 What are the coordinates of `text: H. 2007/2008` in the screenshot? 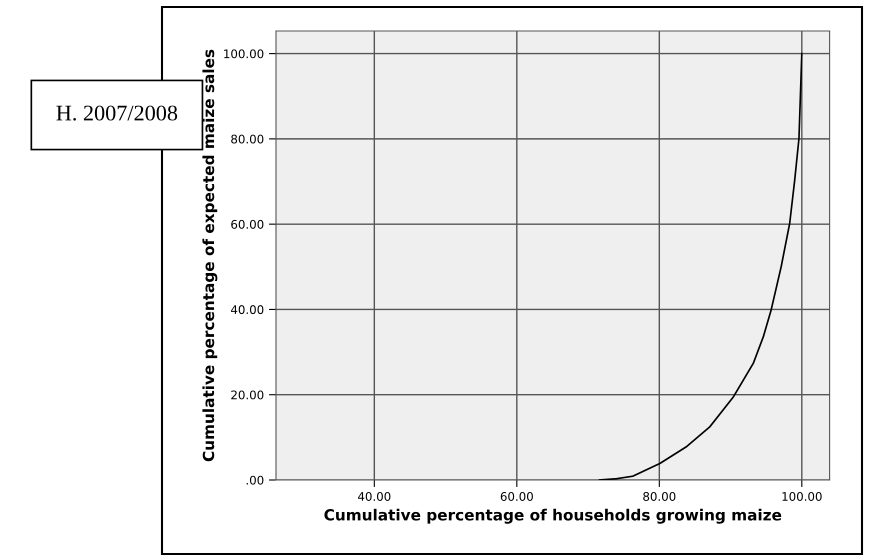 It's located at (117, 113).